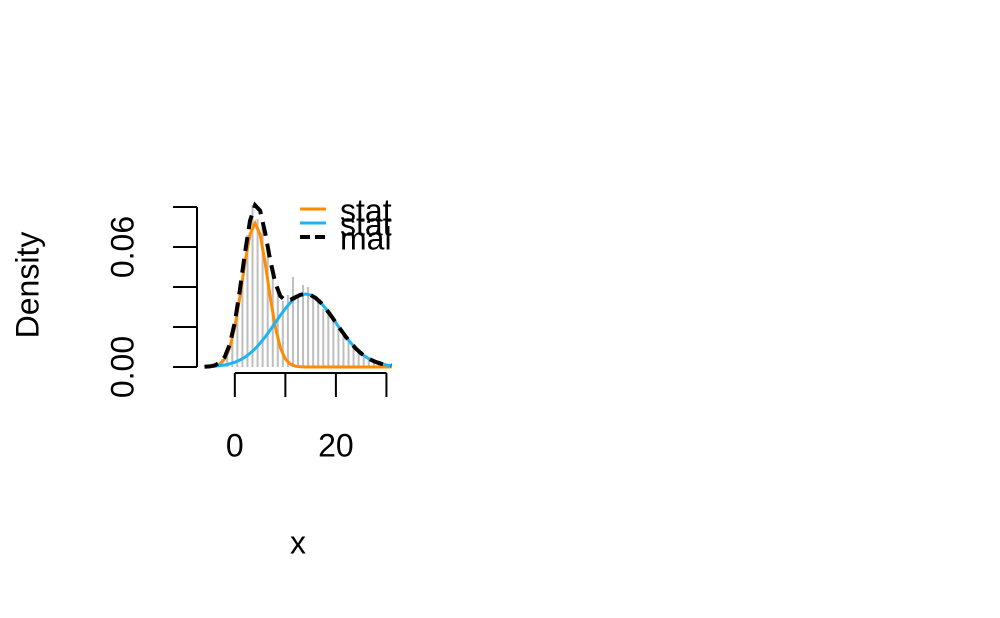  I want to click on y-axis-label: Density, so click(27, 285).